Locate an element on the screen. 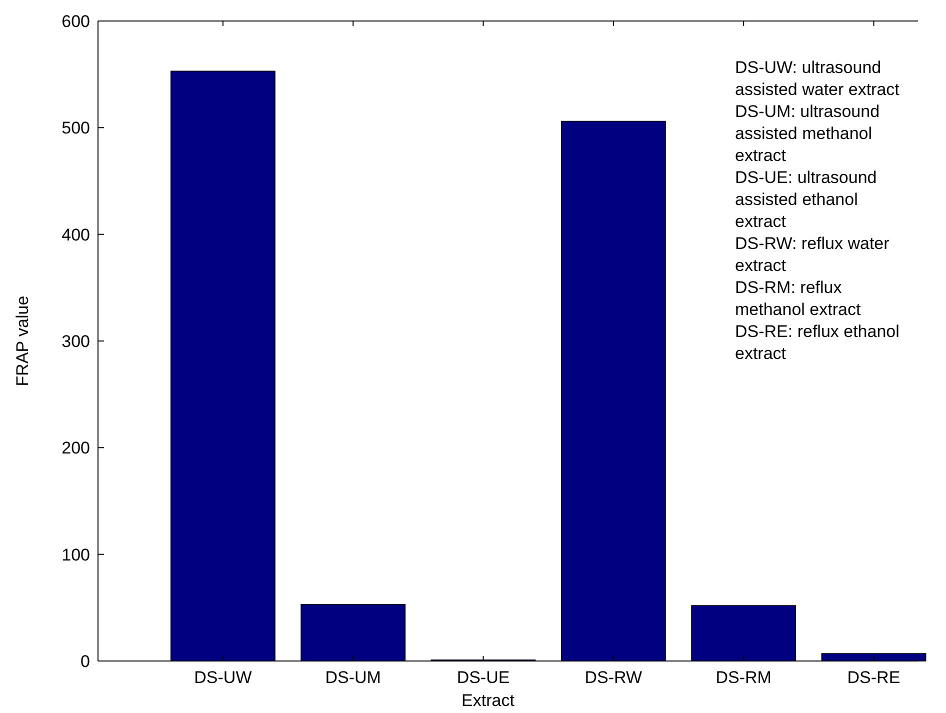 The width and height of the screenshot is (946, 713). annotation: DS-RW: reflux water extract is located at coordinates (812, 254).